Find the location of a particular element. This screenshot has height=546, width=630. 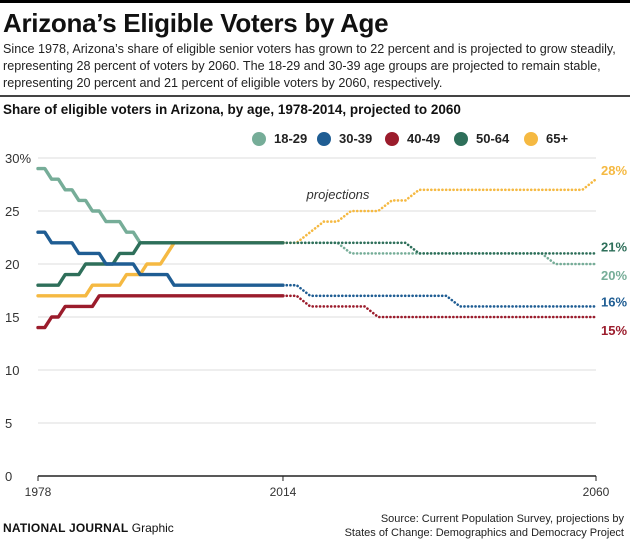

series-line-65+ is located at coordinates (160, 269).